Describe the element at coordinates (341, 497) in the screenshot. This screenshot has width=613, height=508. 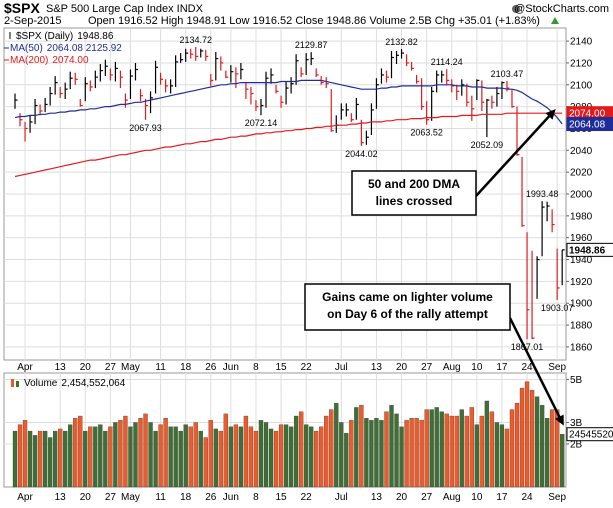
I see `x-tick-label: Jul` at that location.